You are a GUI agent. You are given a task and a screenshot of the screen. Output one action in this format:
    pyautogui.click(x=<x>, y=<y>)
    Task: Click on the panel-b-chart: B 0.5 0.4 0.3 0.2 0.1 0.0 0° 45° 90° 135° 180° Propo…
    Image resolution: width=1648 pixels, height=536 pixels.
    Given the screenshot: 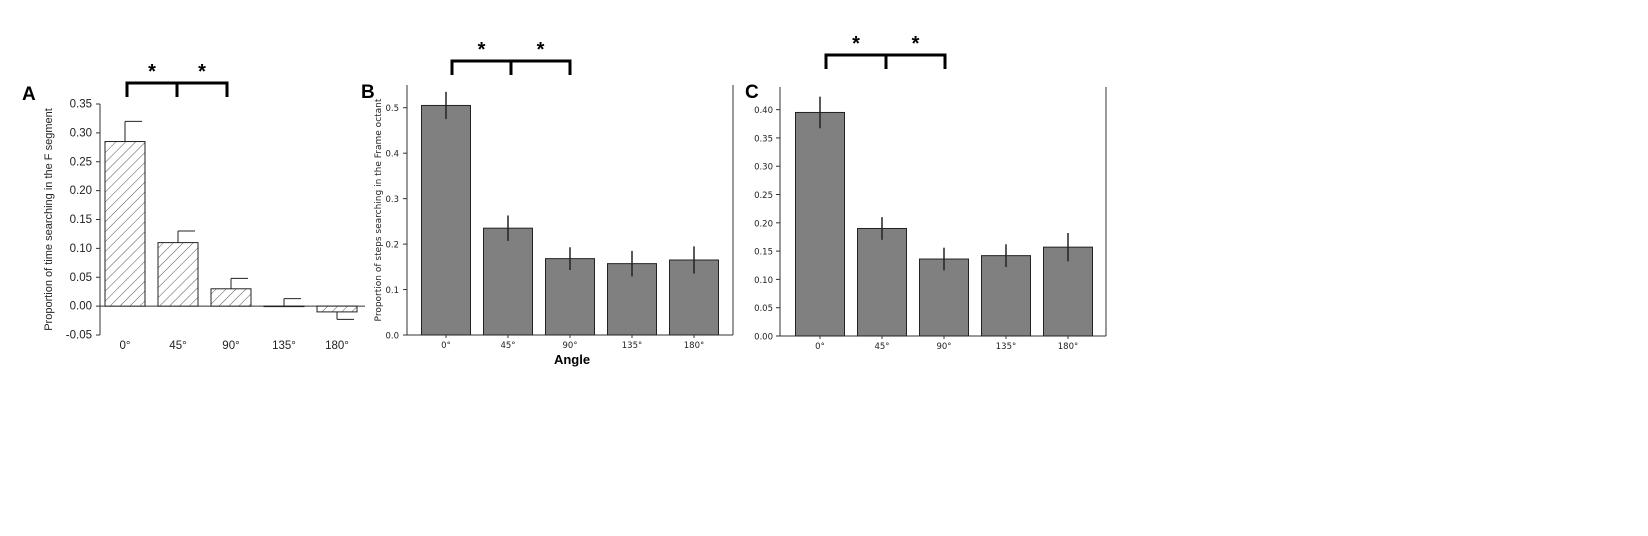 What is the action you would take?
    pyautogui.click(x=547, y=203)
    